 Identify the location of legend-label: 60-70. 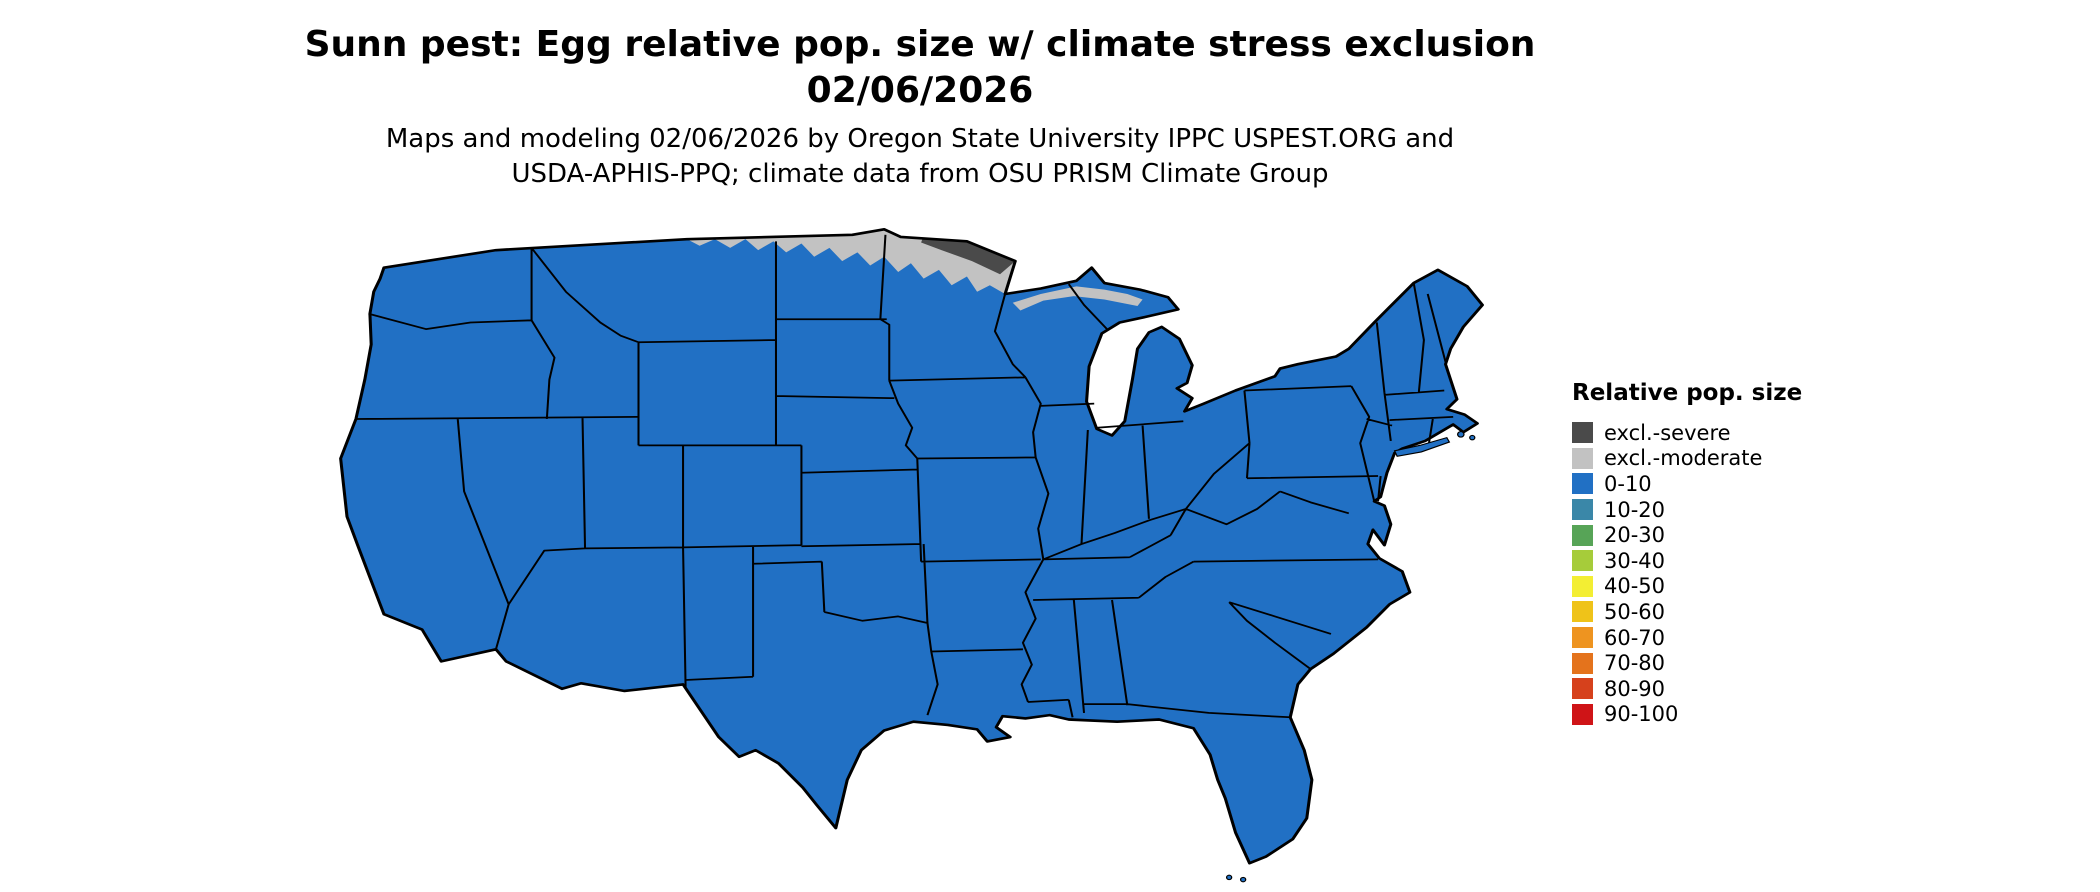
(1635, 637).